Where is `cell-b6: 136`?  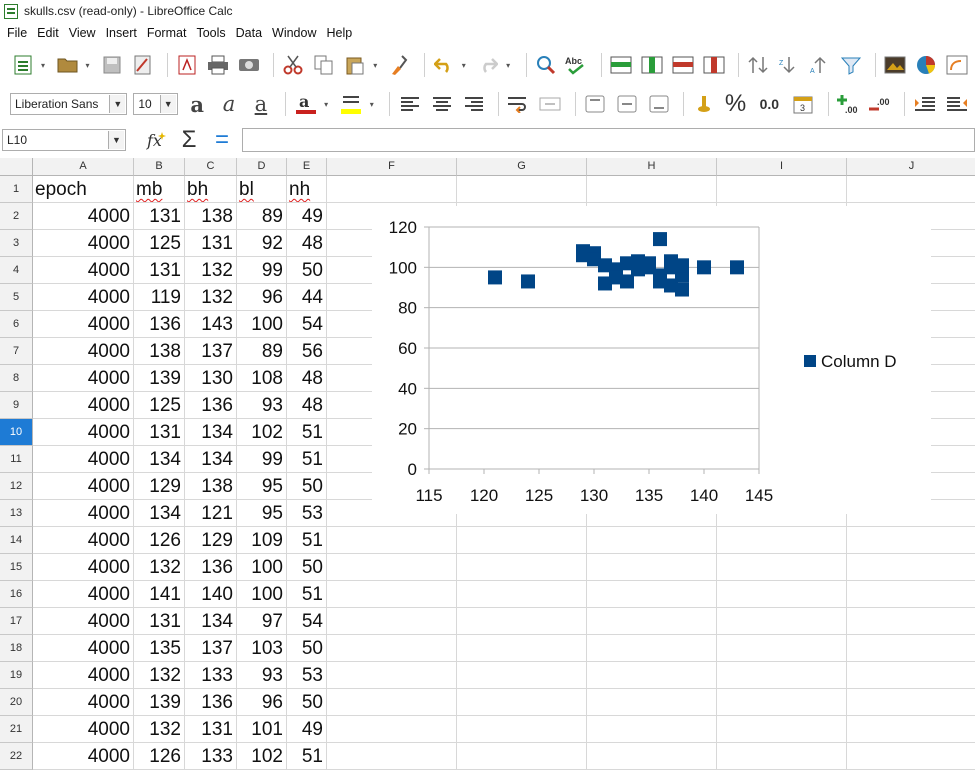 cell-b6: 136 is located at coordinates (159, 324).